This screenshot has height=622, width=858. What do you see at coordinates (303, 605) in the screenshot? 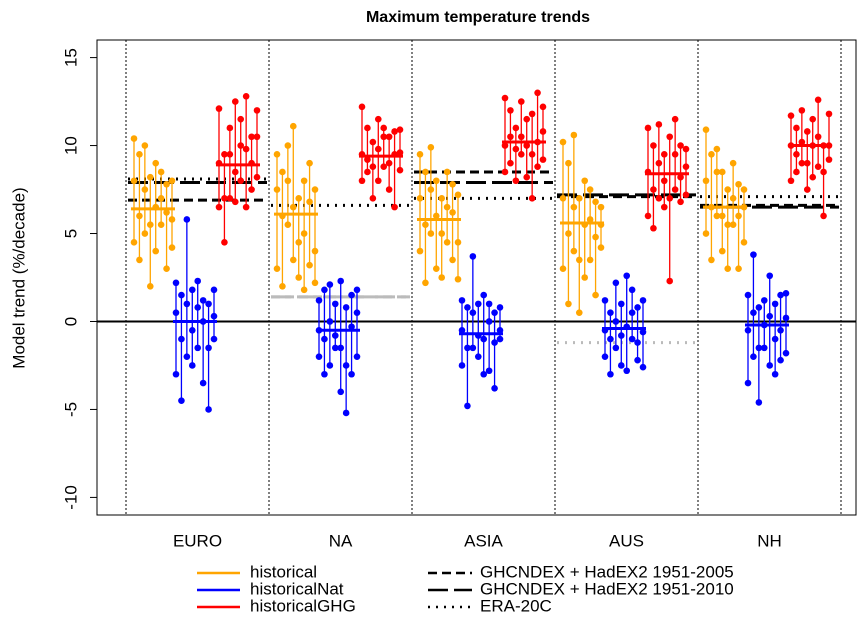
I see `legend-label: historicalGHG` at bounding box center [303, 605].